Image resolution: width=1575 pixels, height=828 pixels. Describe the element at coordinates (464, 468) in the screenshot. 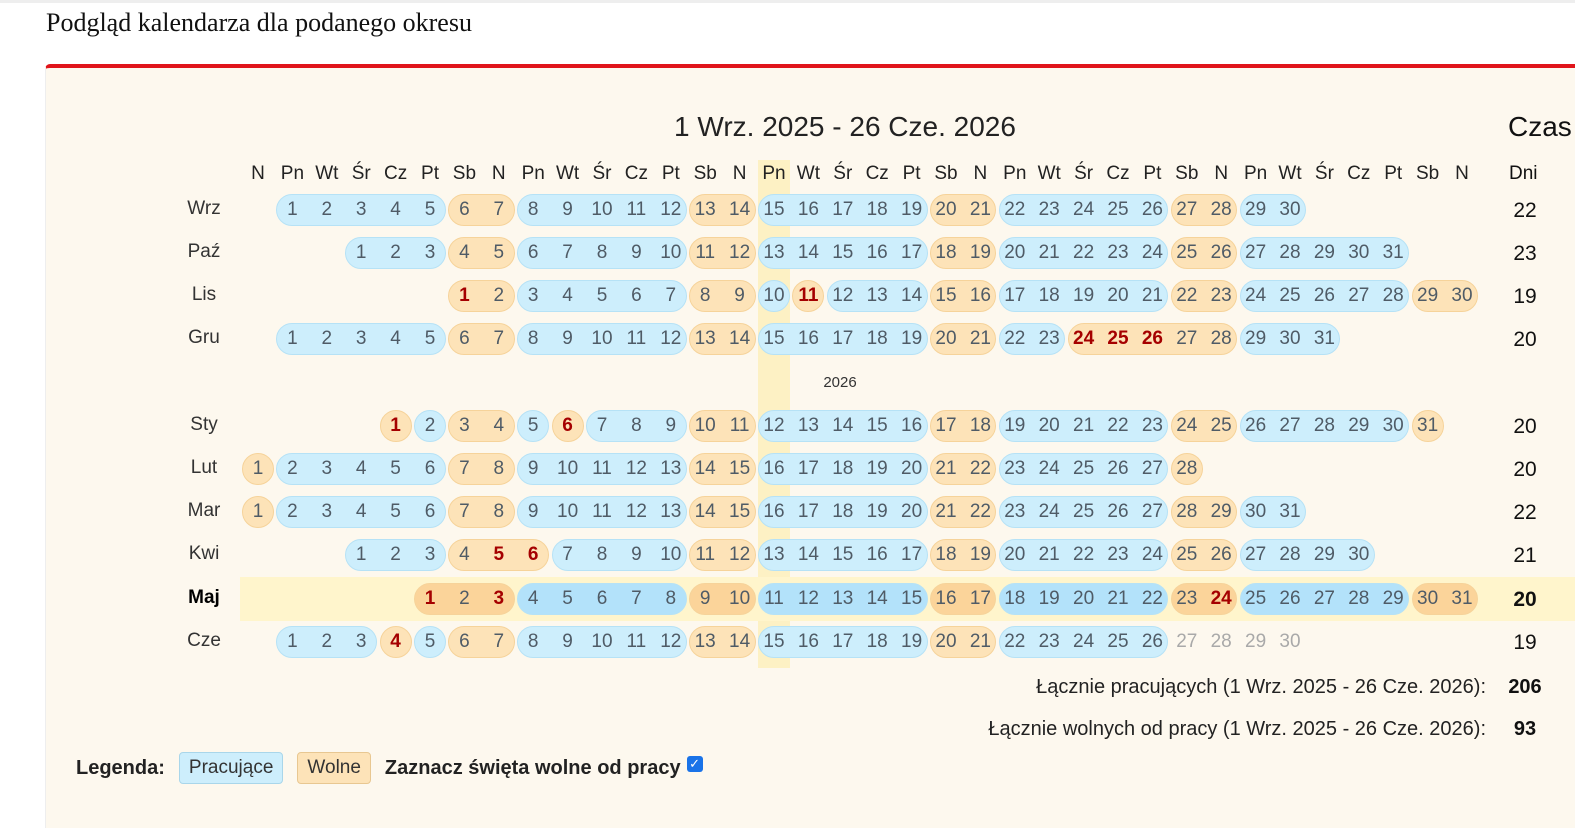

I see `calendar-day: 7` at that location.